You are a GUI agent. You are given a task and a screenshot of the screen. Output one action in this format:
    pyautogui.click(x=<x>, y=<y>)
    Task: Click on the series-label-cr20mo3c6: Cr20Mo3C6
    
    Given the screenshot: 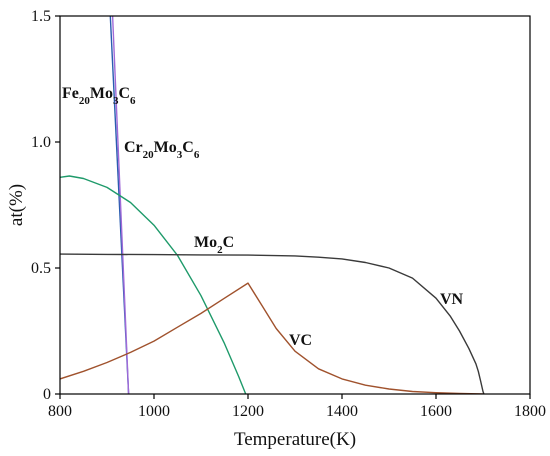 What is the action you would take?
    pyautogui.click(x=162, y=150)
    